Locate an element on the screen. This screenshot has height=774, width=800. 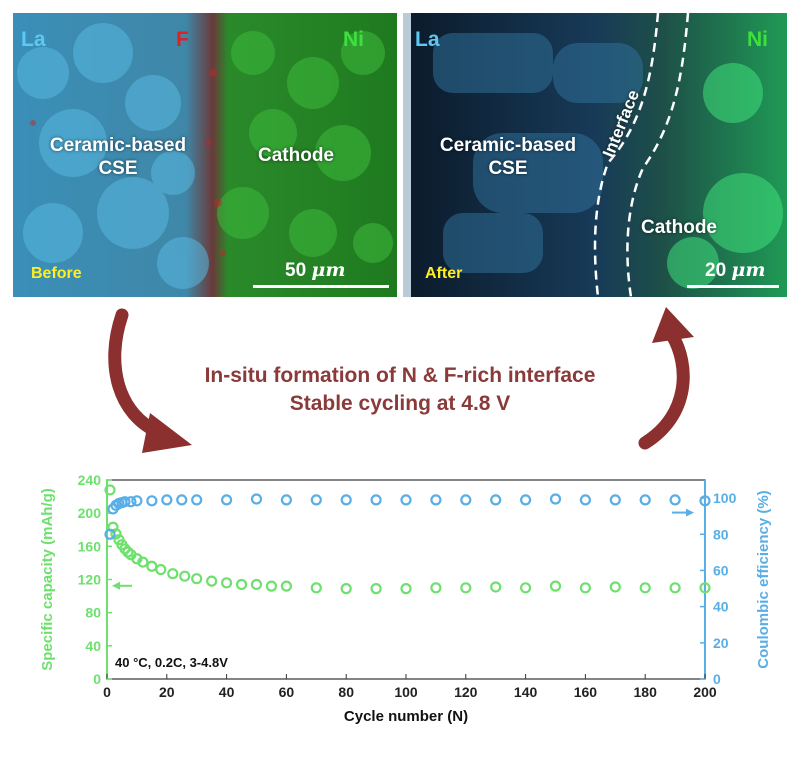
x-tick-label: 0 is located at coordinates (107, 692).